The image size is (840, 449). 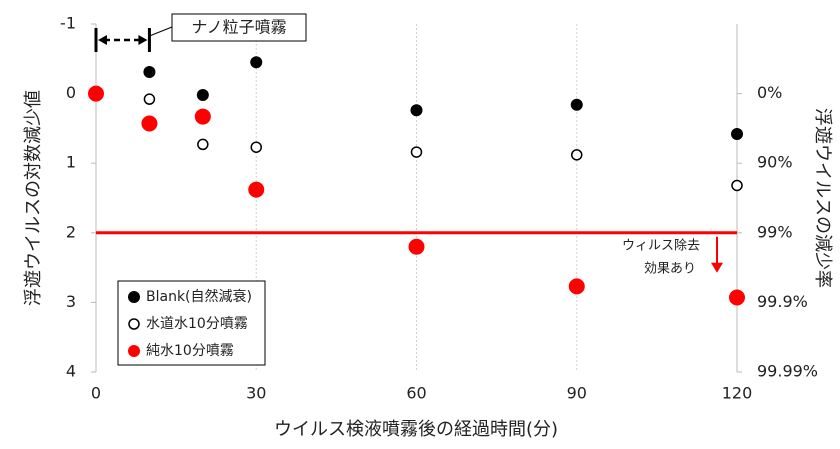 What do you see at coordinates (769, 92) in the screenshot?
I see `y2-tick-label: 0%` at bounding box center [769, 92].